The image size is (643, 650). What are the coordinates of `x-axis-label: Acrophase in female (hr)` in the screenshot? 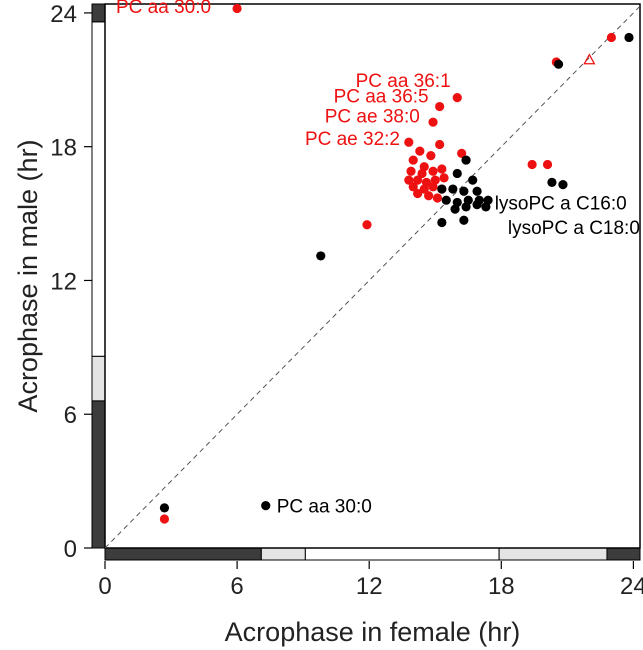 It's located at (373, 632).